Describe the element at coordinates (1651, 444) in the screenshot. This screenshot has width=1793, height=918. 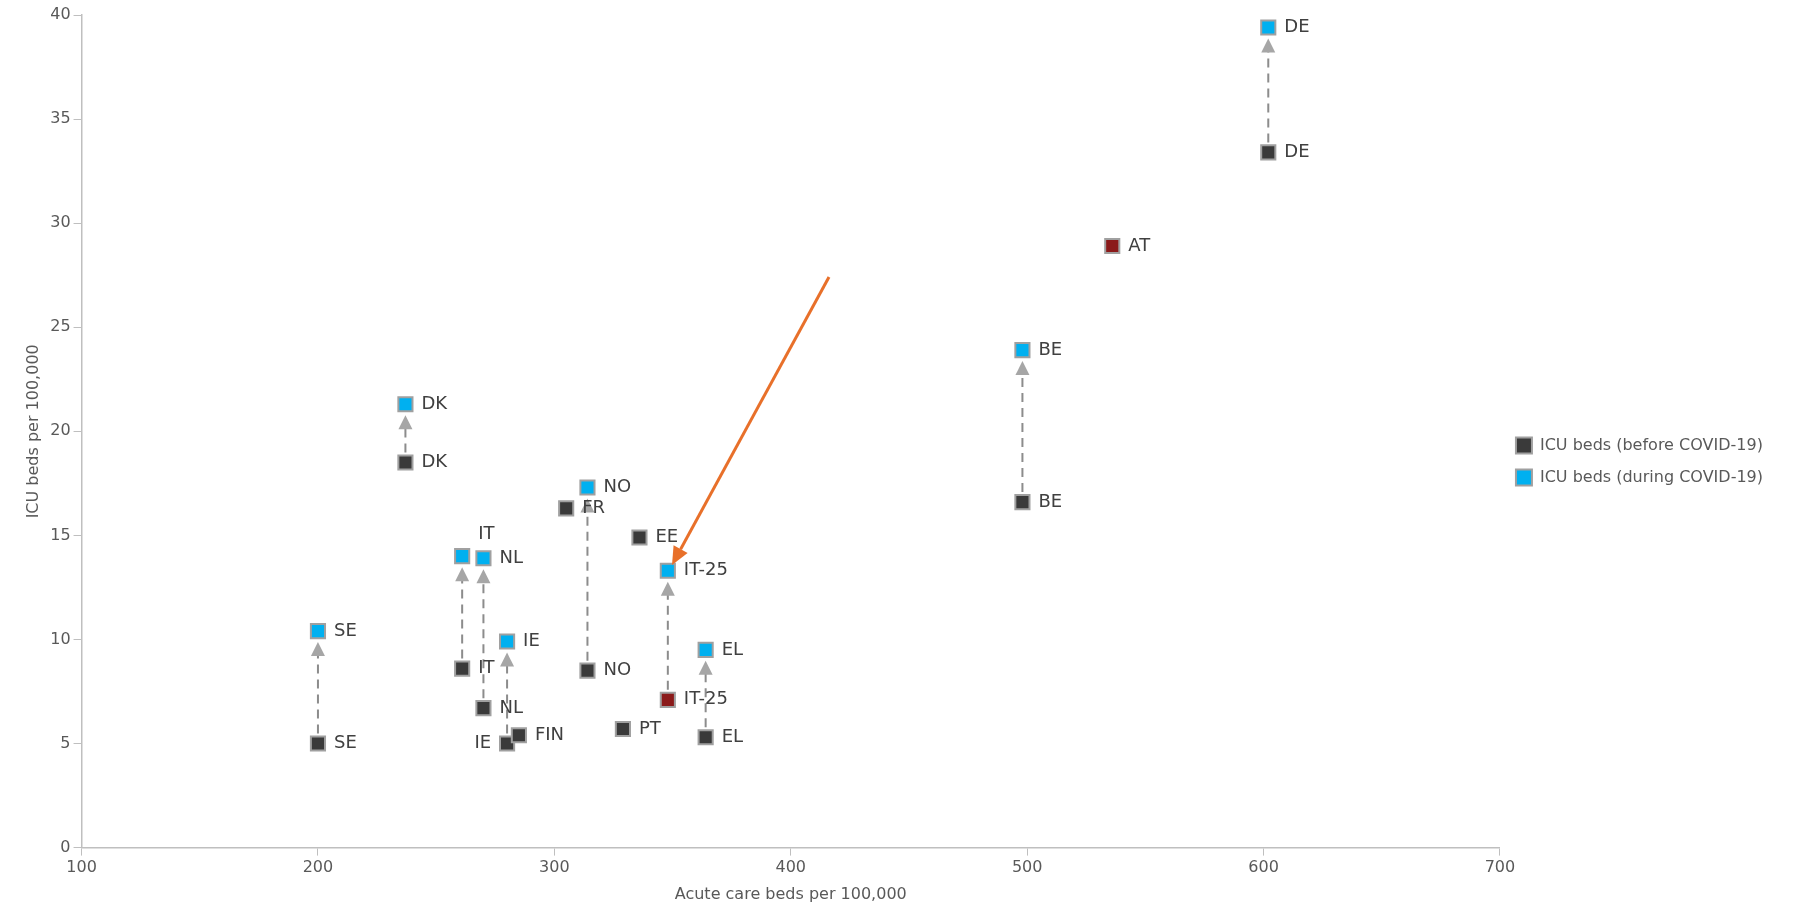
I see `legend-label: ICU beds (before COVID-19)` at that location.